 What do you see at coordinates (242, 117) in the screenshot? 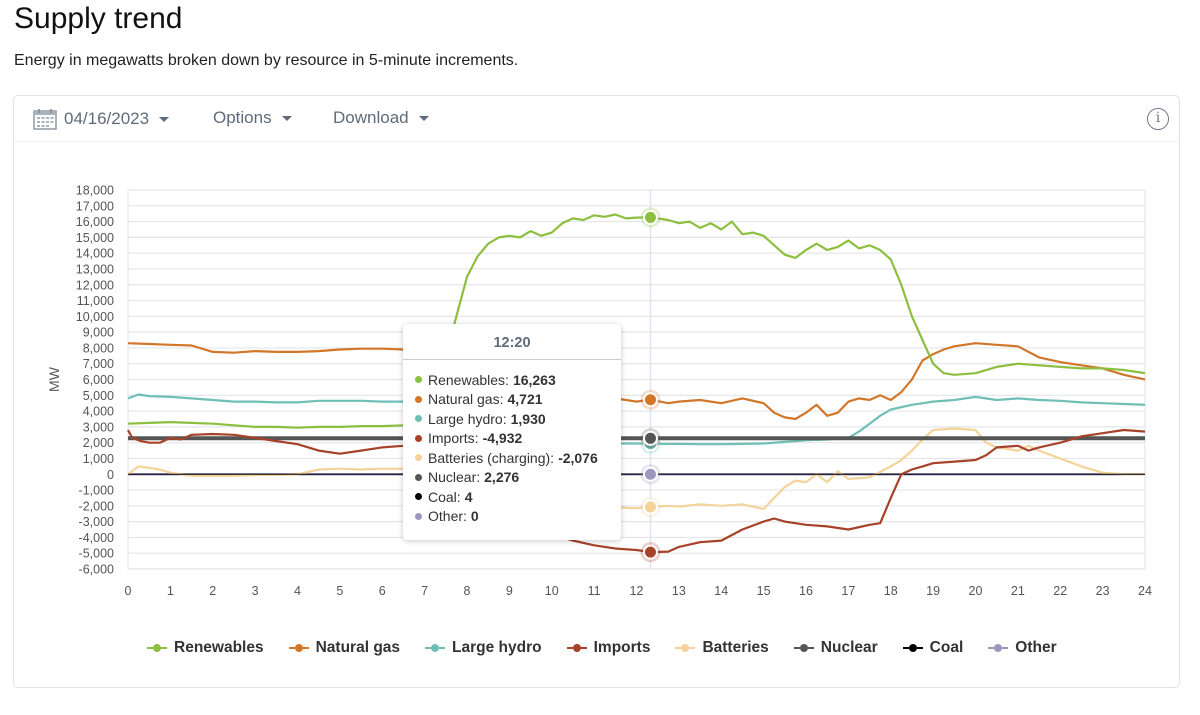
I see `options-label: Options` at bounding box center [242, 117].